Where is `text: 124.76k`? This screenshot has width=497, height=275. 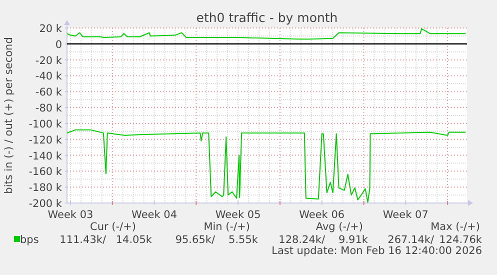
text: 124.76k is located at coordinates (461, 240).